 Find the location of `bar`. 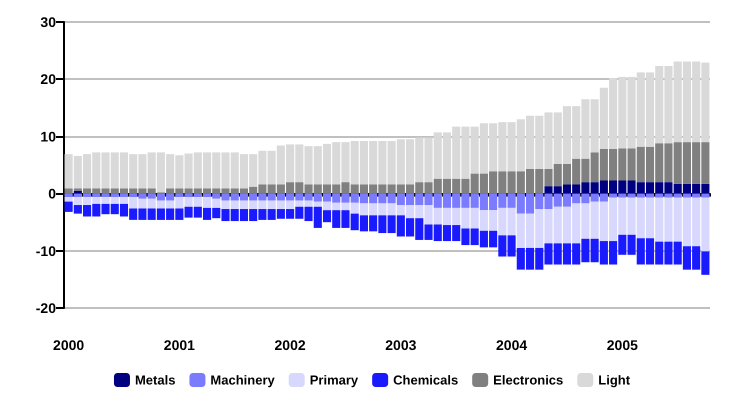

bar is located at coordinates (78, 192).